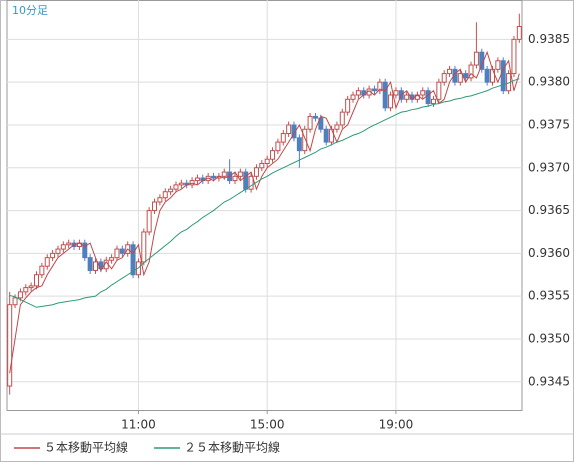  Describe the element at coordinates (549, 82) in the screenshot. I see `y-tick-label: 0.9380` at that location.